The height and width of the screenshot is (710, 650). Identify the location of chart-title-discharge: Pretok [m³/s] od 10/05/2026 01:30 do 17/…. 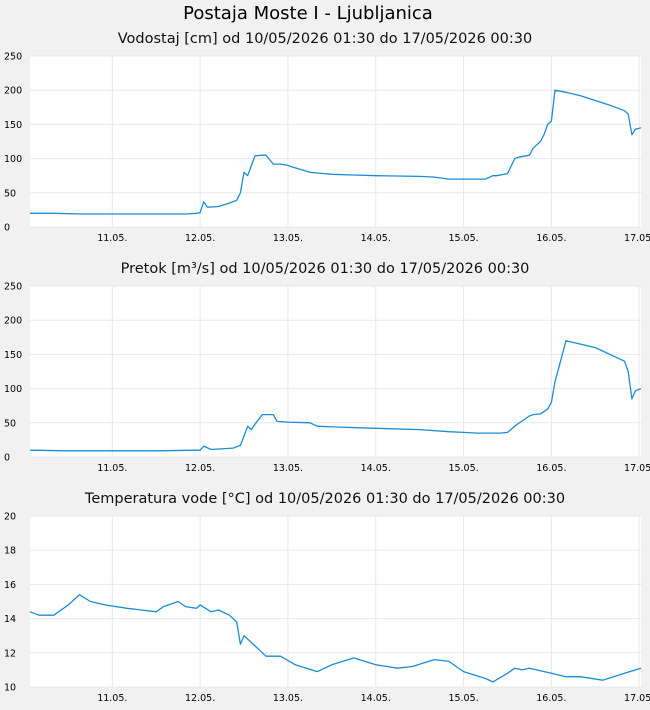
(325, 269).